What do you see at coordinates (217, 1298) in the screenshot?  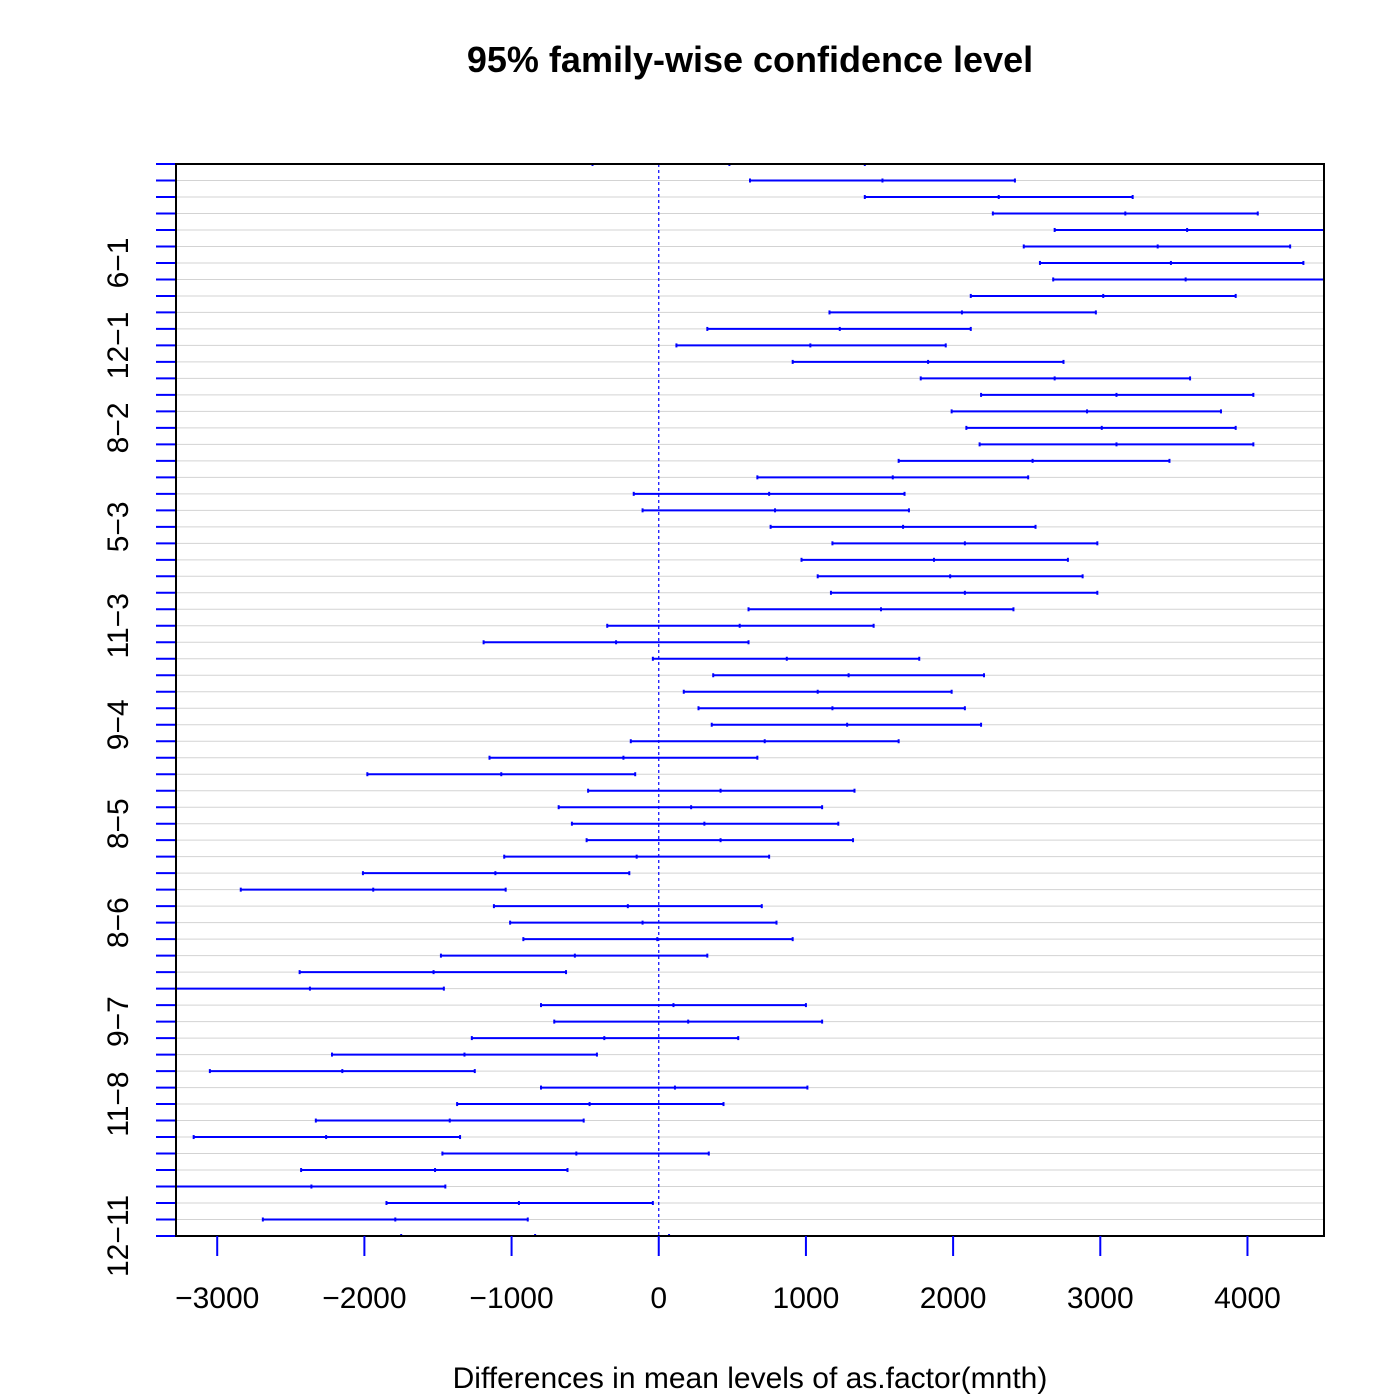 I see `x-tick-label: −3000` at bounding box center [217, 1298].